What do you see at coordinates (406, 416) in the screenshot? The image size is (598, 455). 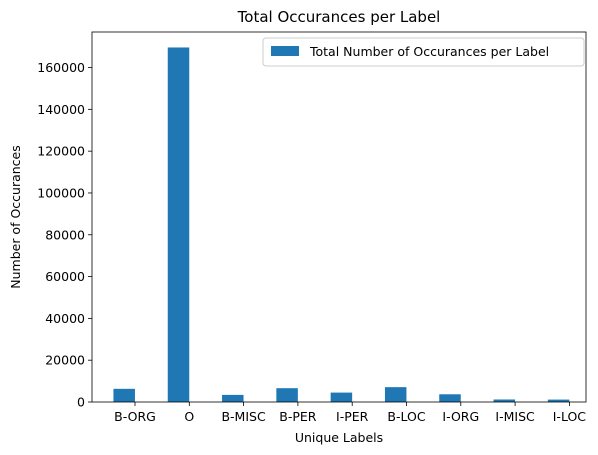 I see `x-tick-label: B-LOC` at bounding box center [406, 416].